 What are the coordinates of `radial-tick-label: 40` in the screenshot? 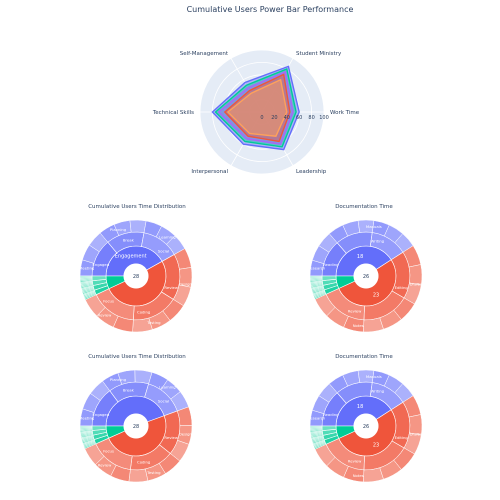 It's located at (287, 118).